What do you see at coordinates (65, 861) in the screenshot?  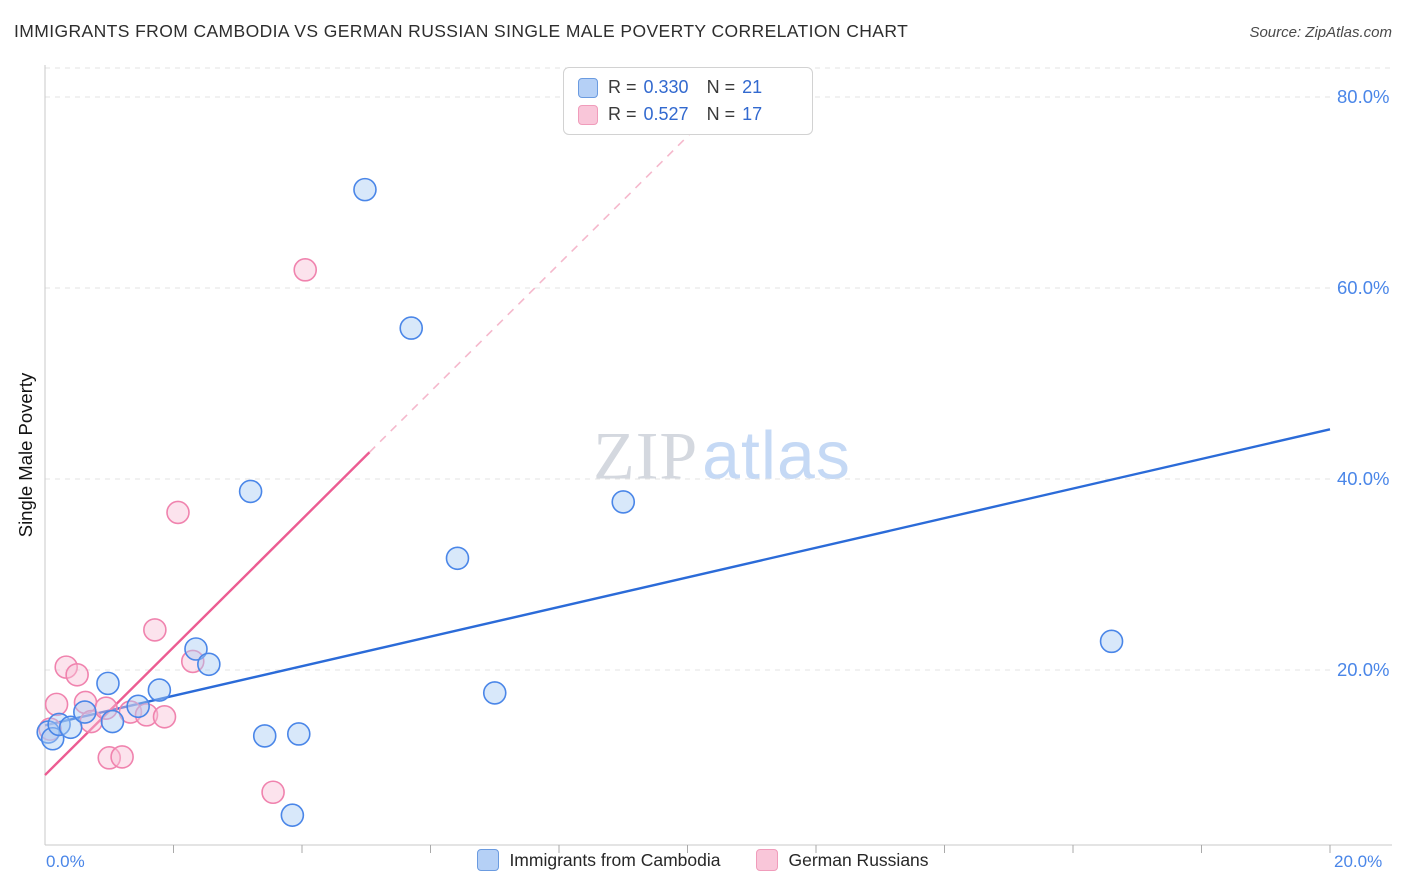 I see `x-axis-min-label: 0.0%` at bounding box center [65, 861].